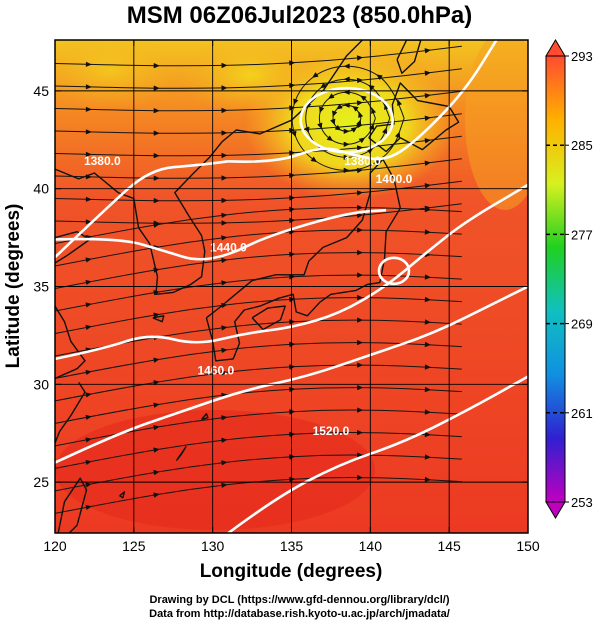 Image resolution: width=599 pixels, height=625 pixels. Describe the element at coordinates (41, 287) in the screenshot. I see `y-tick-label: 35` at that location.